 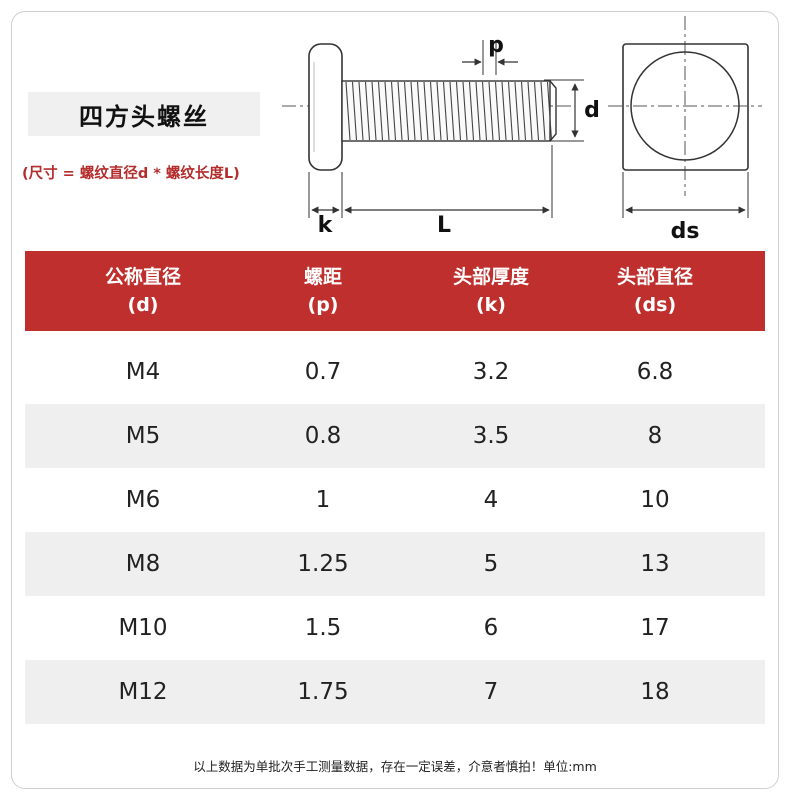 I want to click on cell-nominal-diameter: M5, so click(x=143, y=436).